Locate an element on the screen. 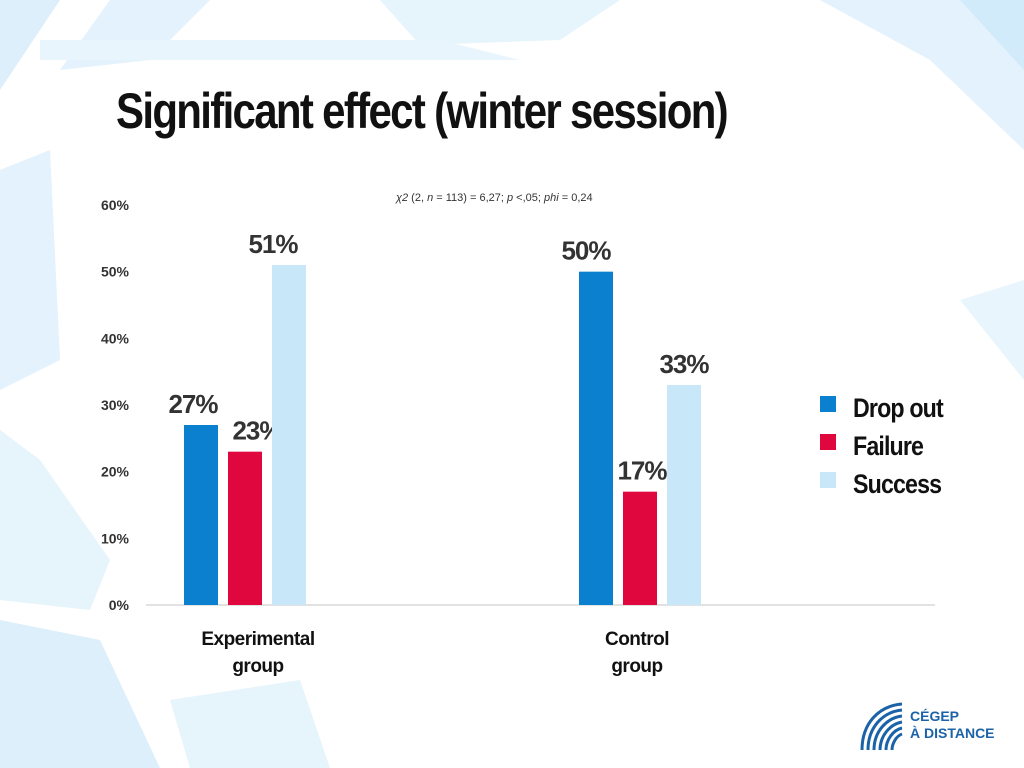  p-symbol: p is located at coordinates (510, 198).